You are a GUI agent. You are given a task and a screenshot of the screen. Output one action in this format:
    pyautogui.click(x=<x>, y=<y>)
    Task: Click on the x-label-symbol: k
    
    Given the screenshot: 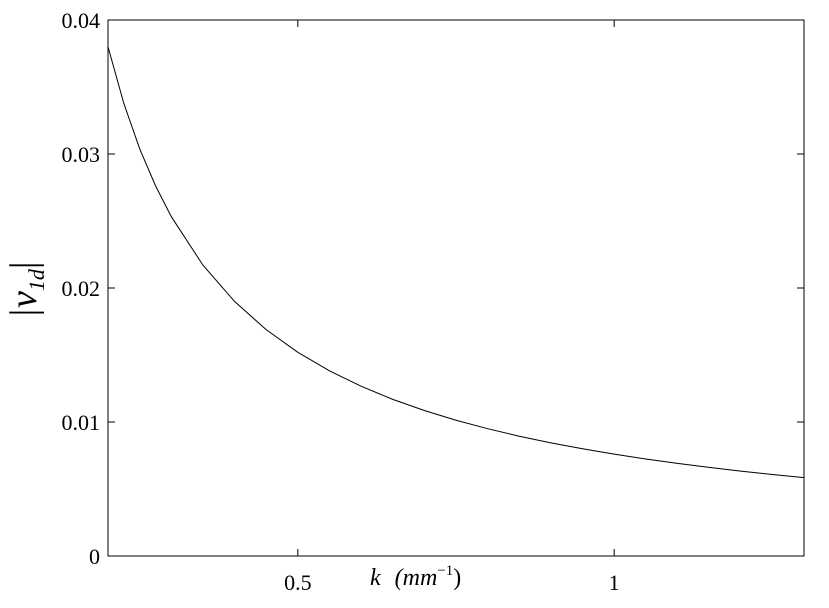 What is the action you would take?
    pyautogui.click(x=375, y=578)
    